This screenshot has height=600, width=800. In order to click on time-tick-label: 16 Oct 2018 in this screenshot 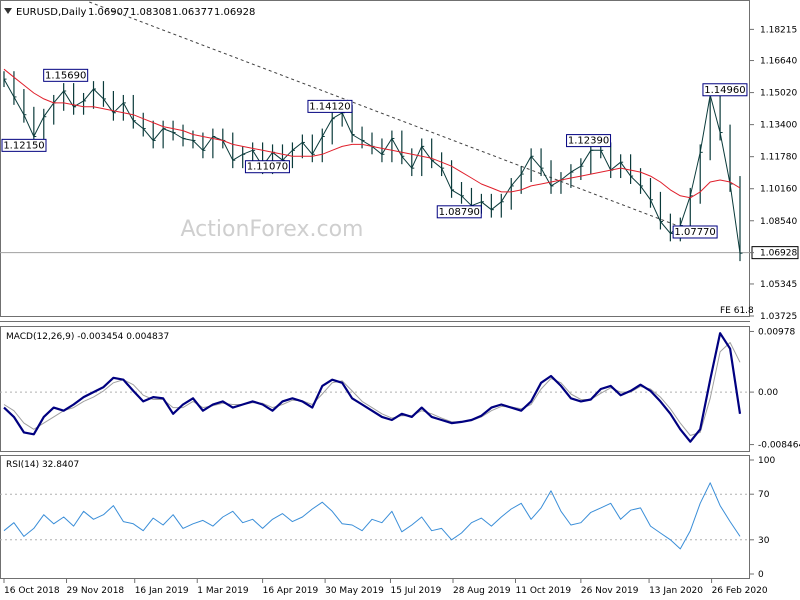, I will do `click(32, 591)`.